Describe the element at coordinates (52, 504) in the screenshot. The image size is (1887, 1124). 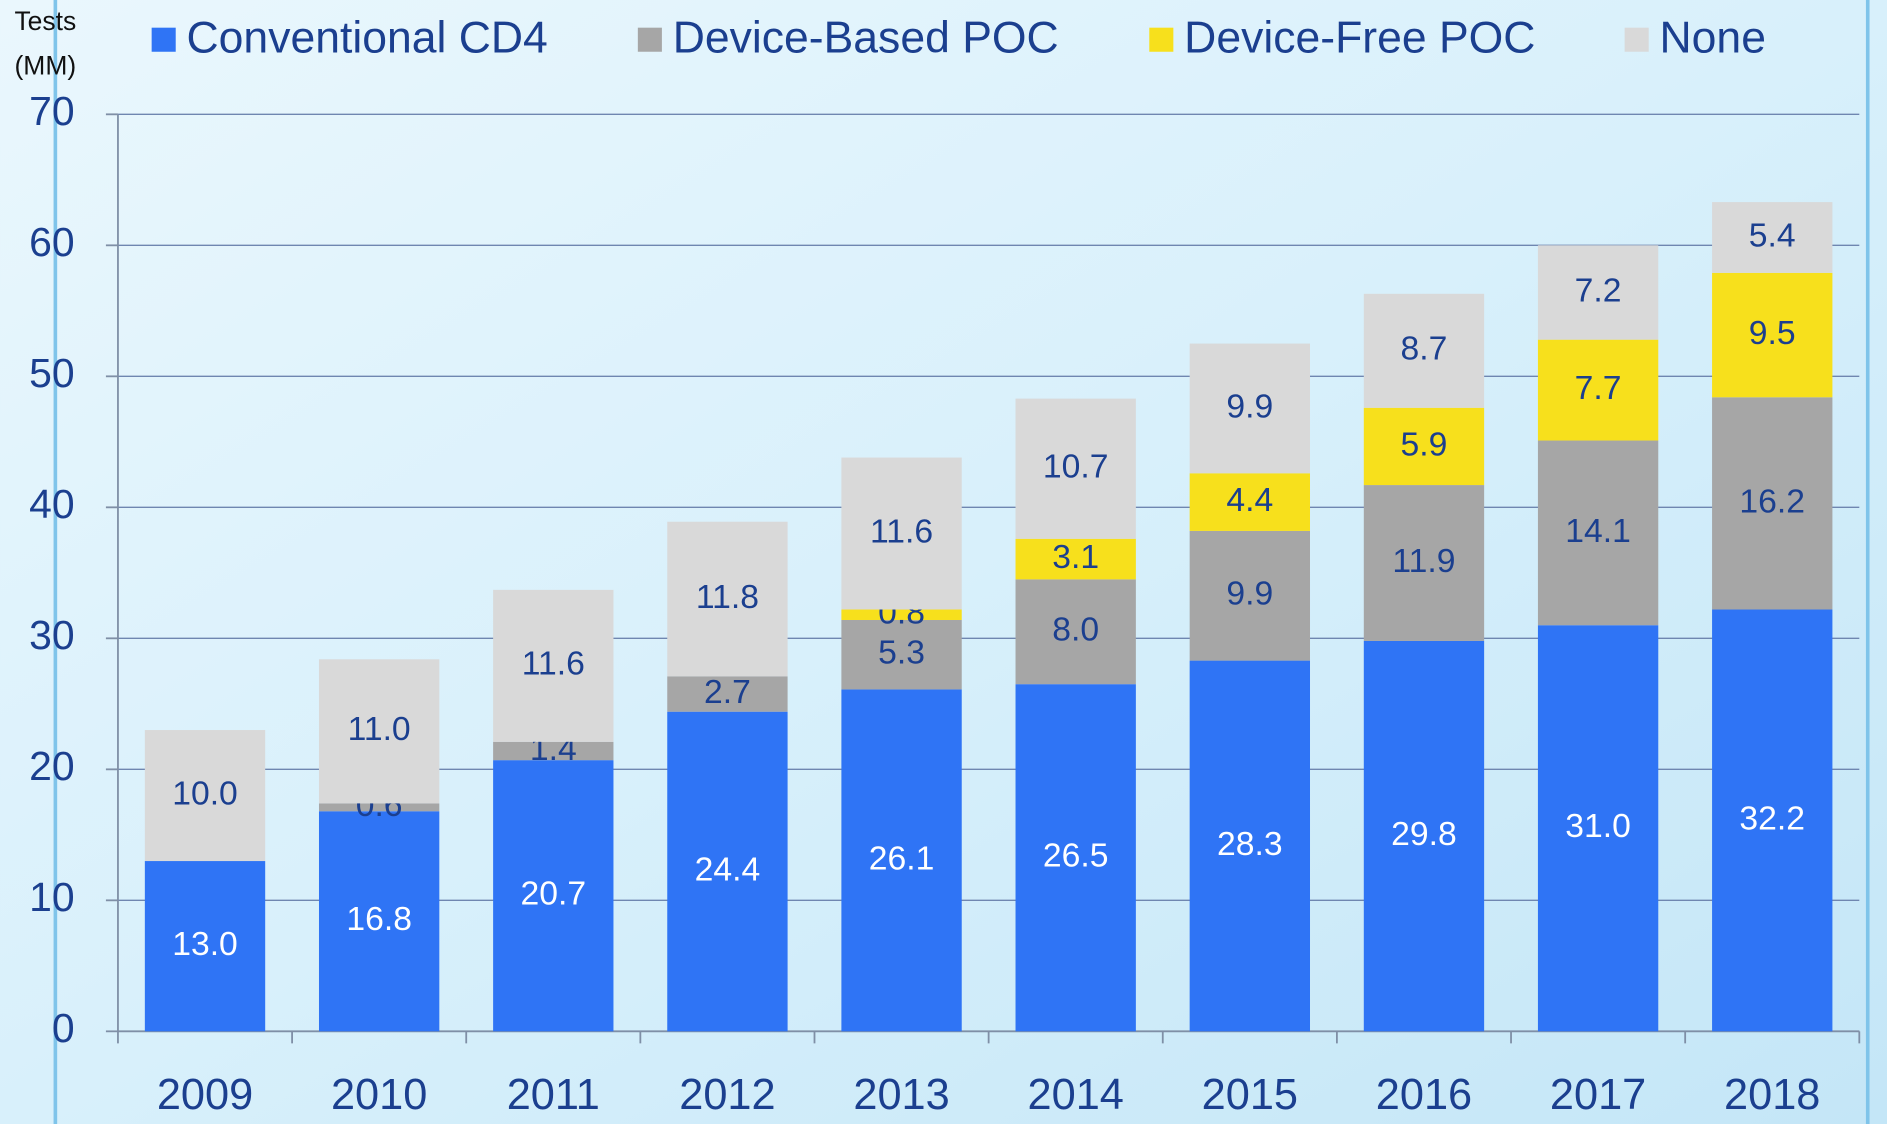
I see `y-tick-label: 40` at that location.